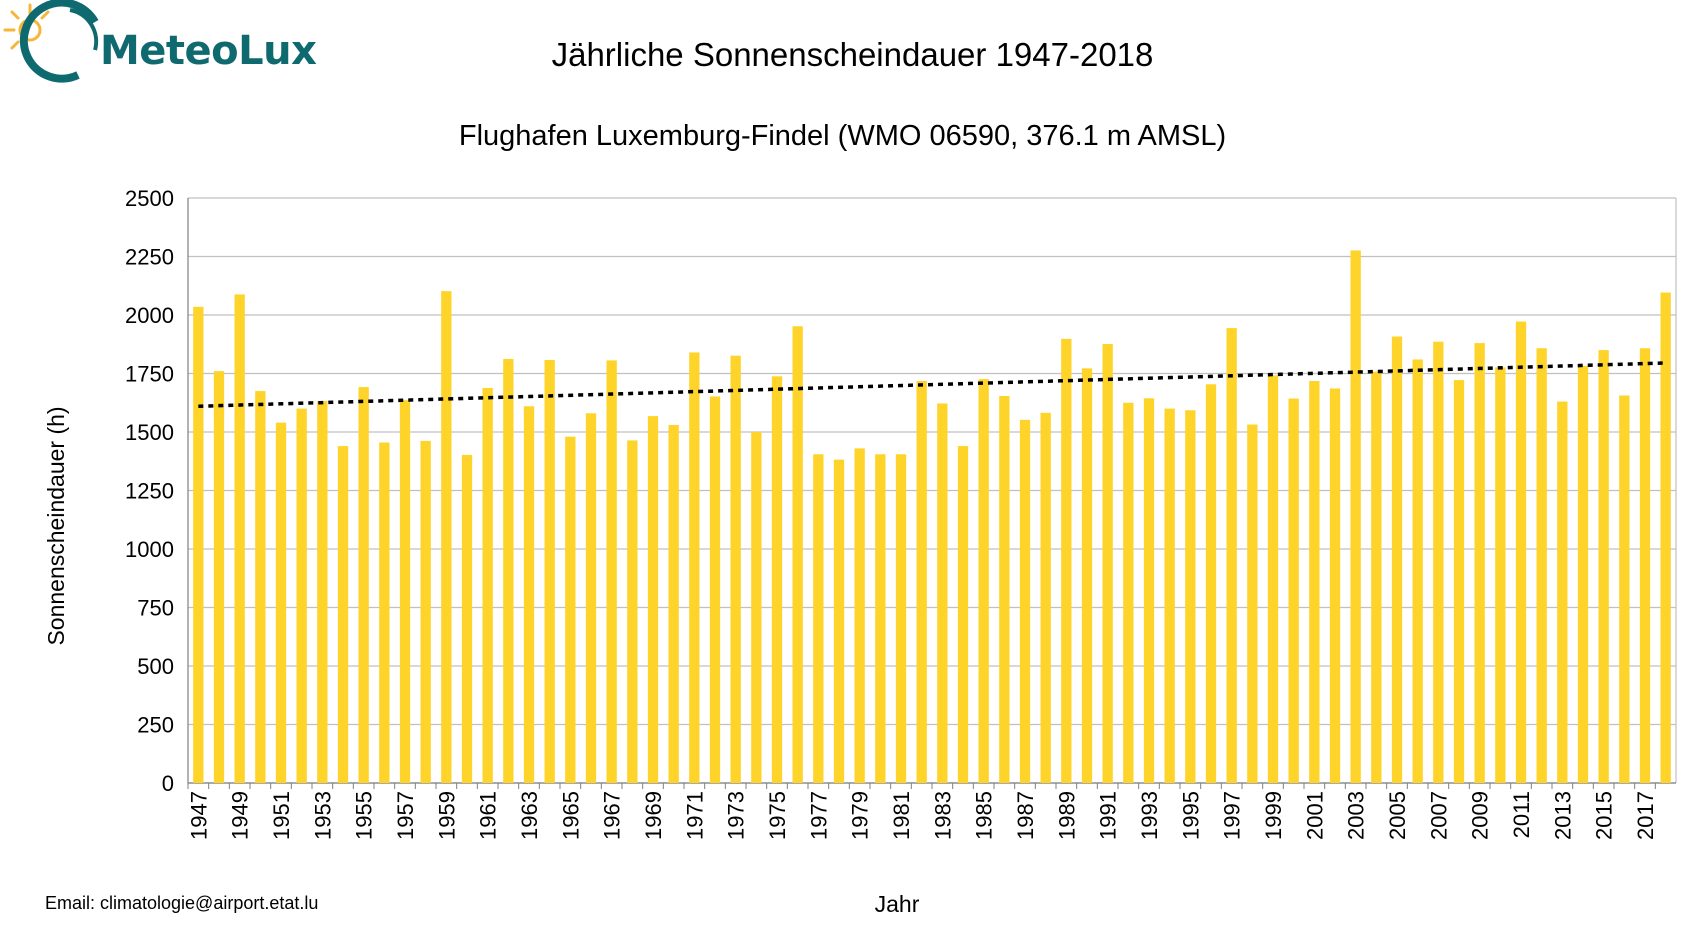 Image resolution: width=1685 pixels, height=930 pixels. Describe the element at coordinates (777, 815) in the screenshot. I see `x-tick-label: 1975` at that location.